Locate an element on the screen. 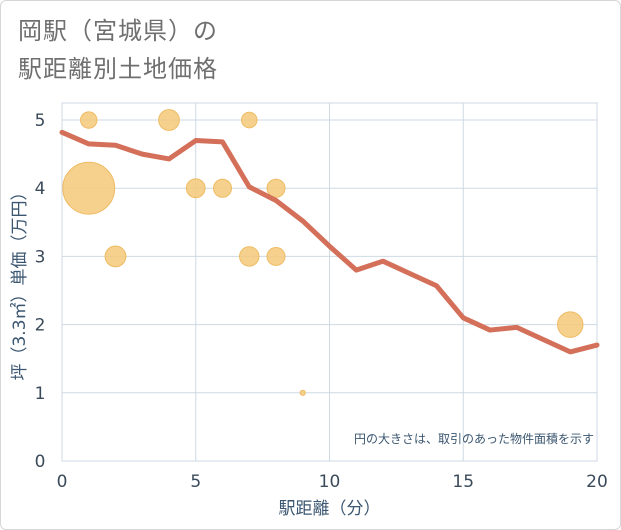  x-tick-label: 15 is located at coordinates (463, 482).